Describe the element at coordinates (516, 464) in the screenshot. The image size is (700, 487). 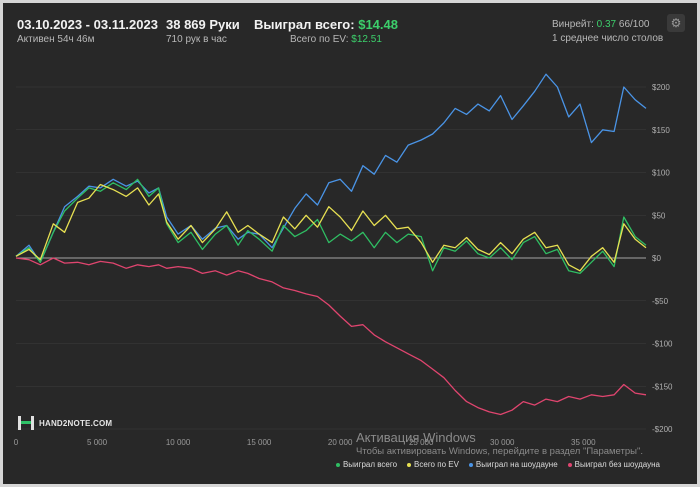
I see `legend-label-showdown: Выиграл на шоудауне` at that location.